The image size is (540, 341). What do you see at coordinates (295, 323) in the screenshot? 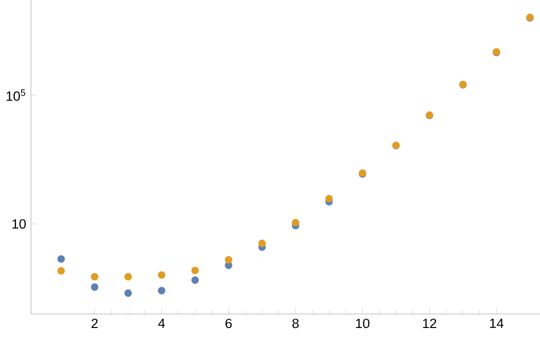
I see `x-tick-label: 8` at bounding box center [295, 323].